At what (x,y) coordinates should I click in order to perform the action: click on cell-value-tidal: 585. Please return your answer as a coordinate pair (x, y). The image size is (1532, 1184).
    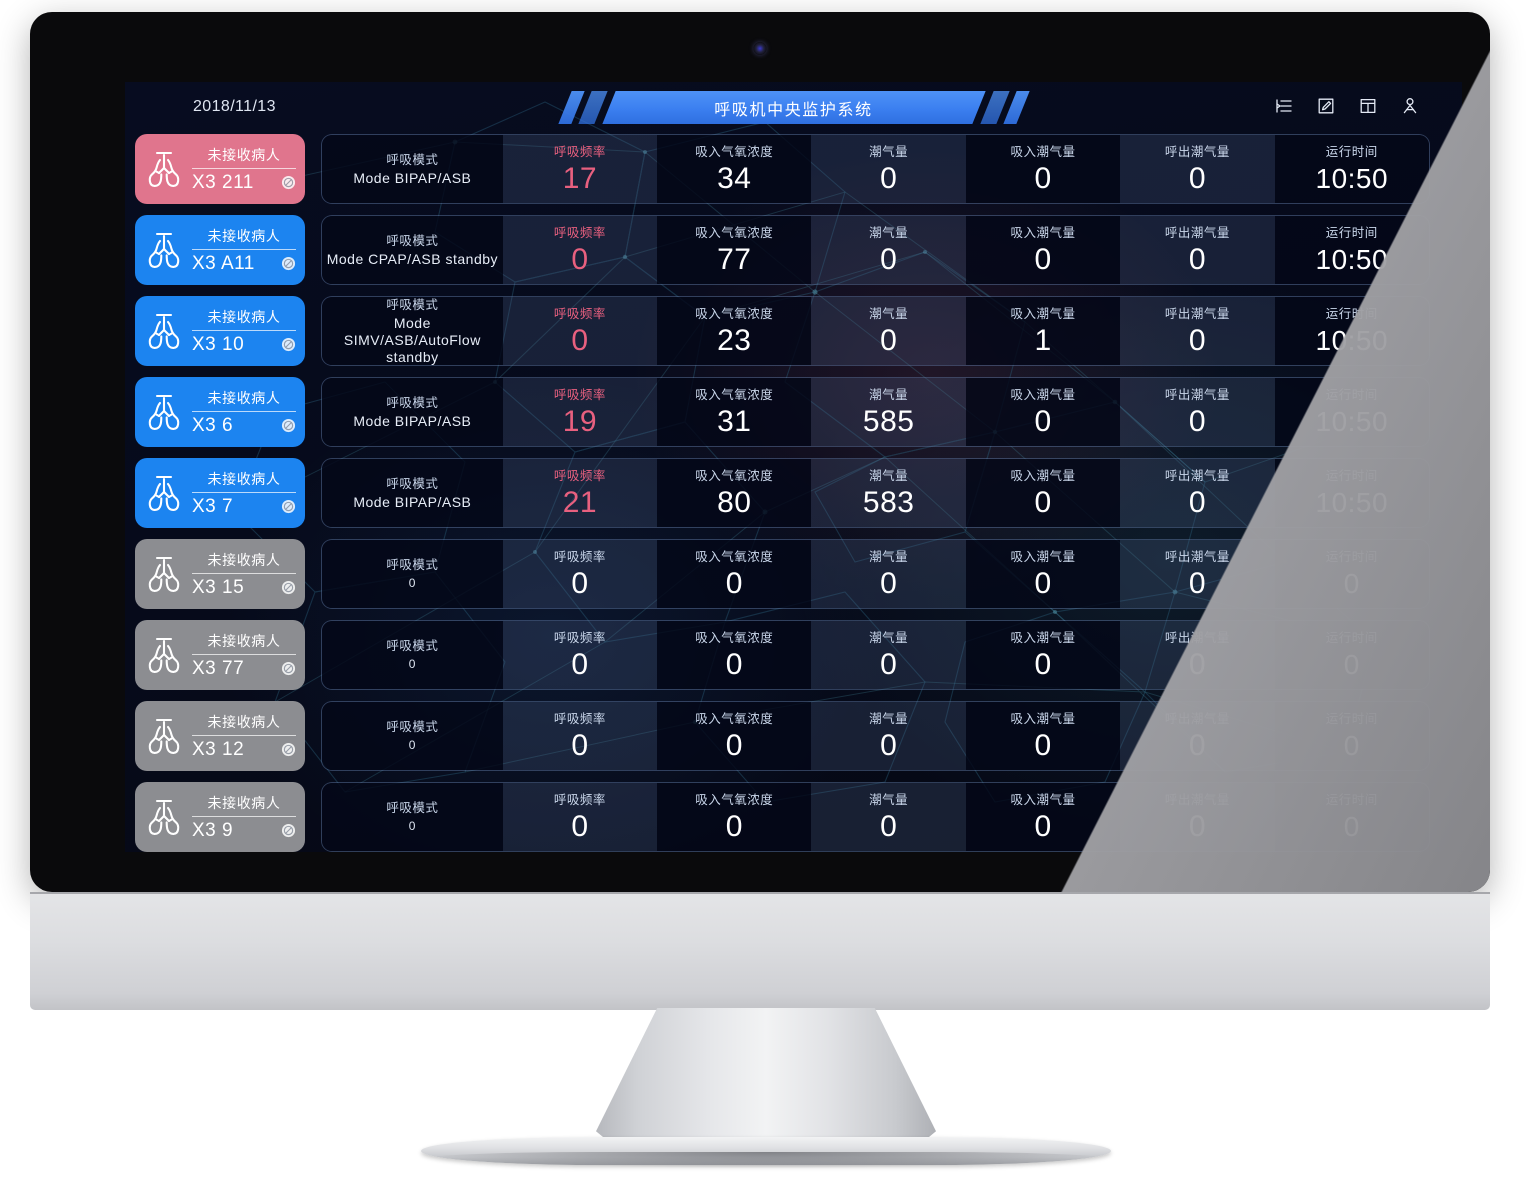
    Looking at the image, I should click on (888, 421).